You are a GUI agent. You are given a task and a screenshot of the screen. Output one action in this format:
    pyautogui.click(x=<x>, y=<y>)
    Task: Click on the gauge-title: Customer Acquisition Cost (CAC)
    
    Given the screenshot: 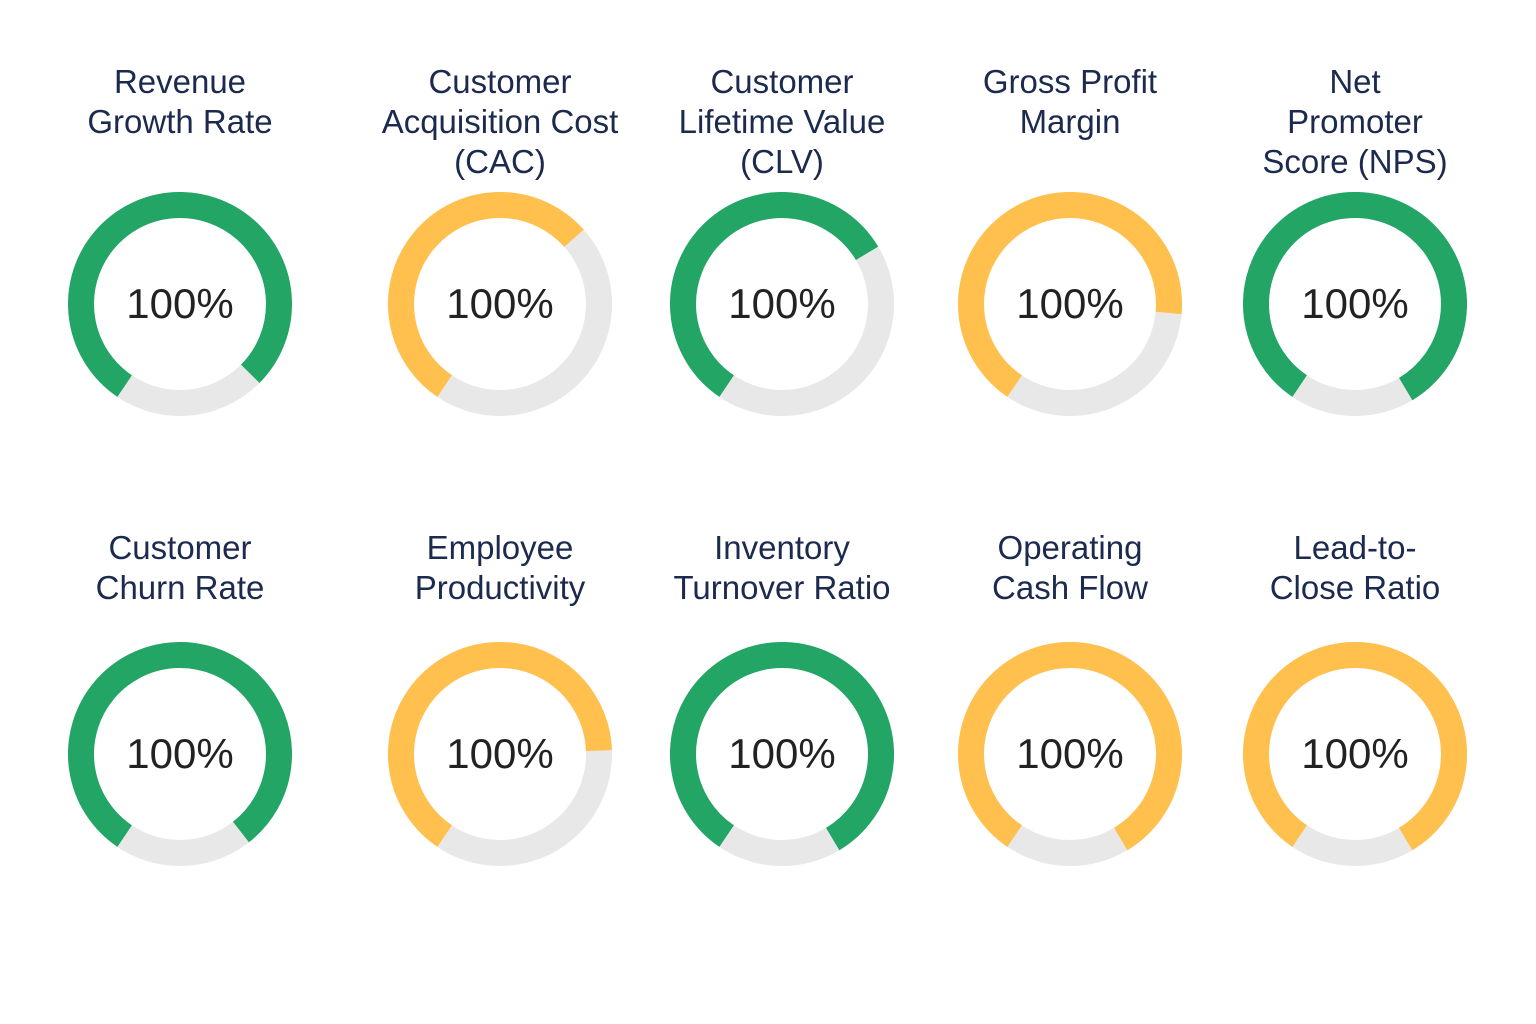 What is the action you would take?
    pyautogui.click(x=500, y=121)
    